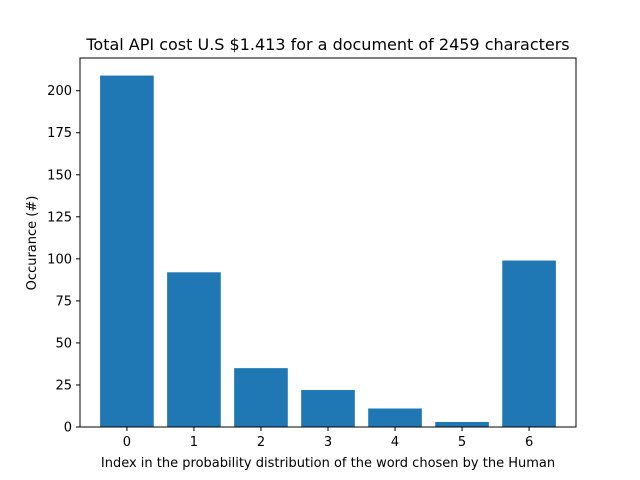 This screenshot has width=640, height=480. Describe the element at coordinates (68, 428) in the screenshot. I see `y-tick-label-0: 0` at that location.